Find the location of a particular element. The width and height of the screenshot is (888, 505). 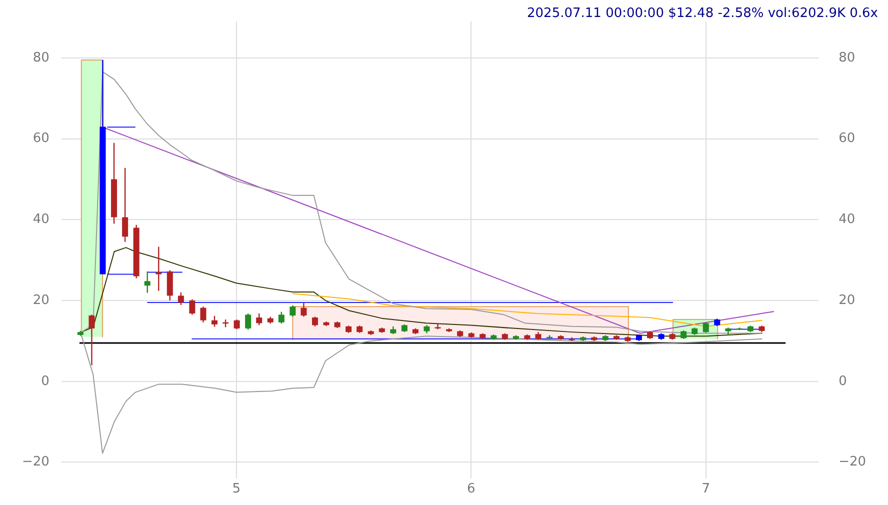

y-tick-label: 0 is located at coordinates (45, 381).